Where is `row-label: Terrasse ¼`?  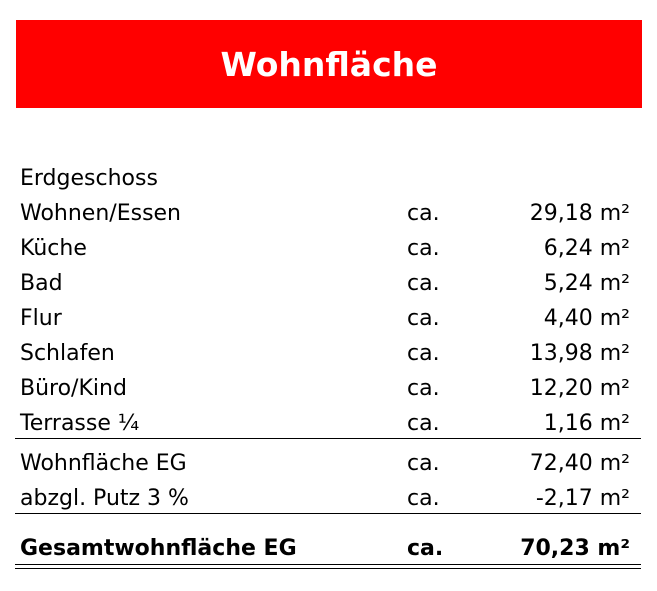 row-label: Terrasse ¼ is located at coordinates (80, 423).